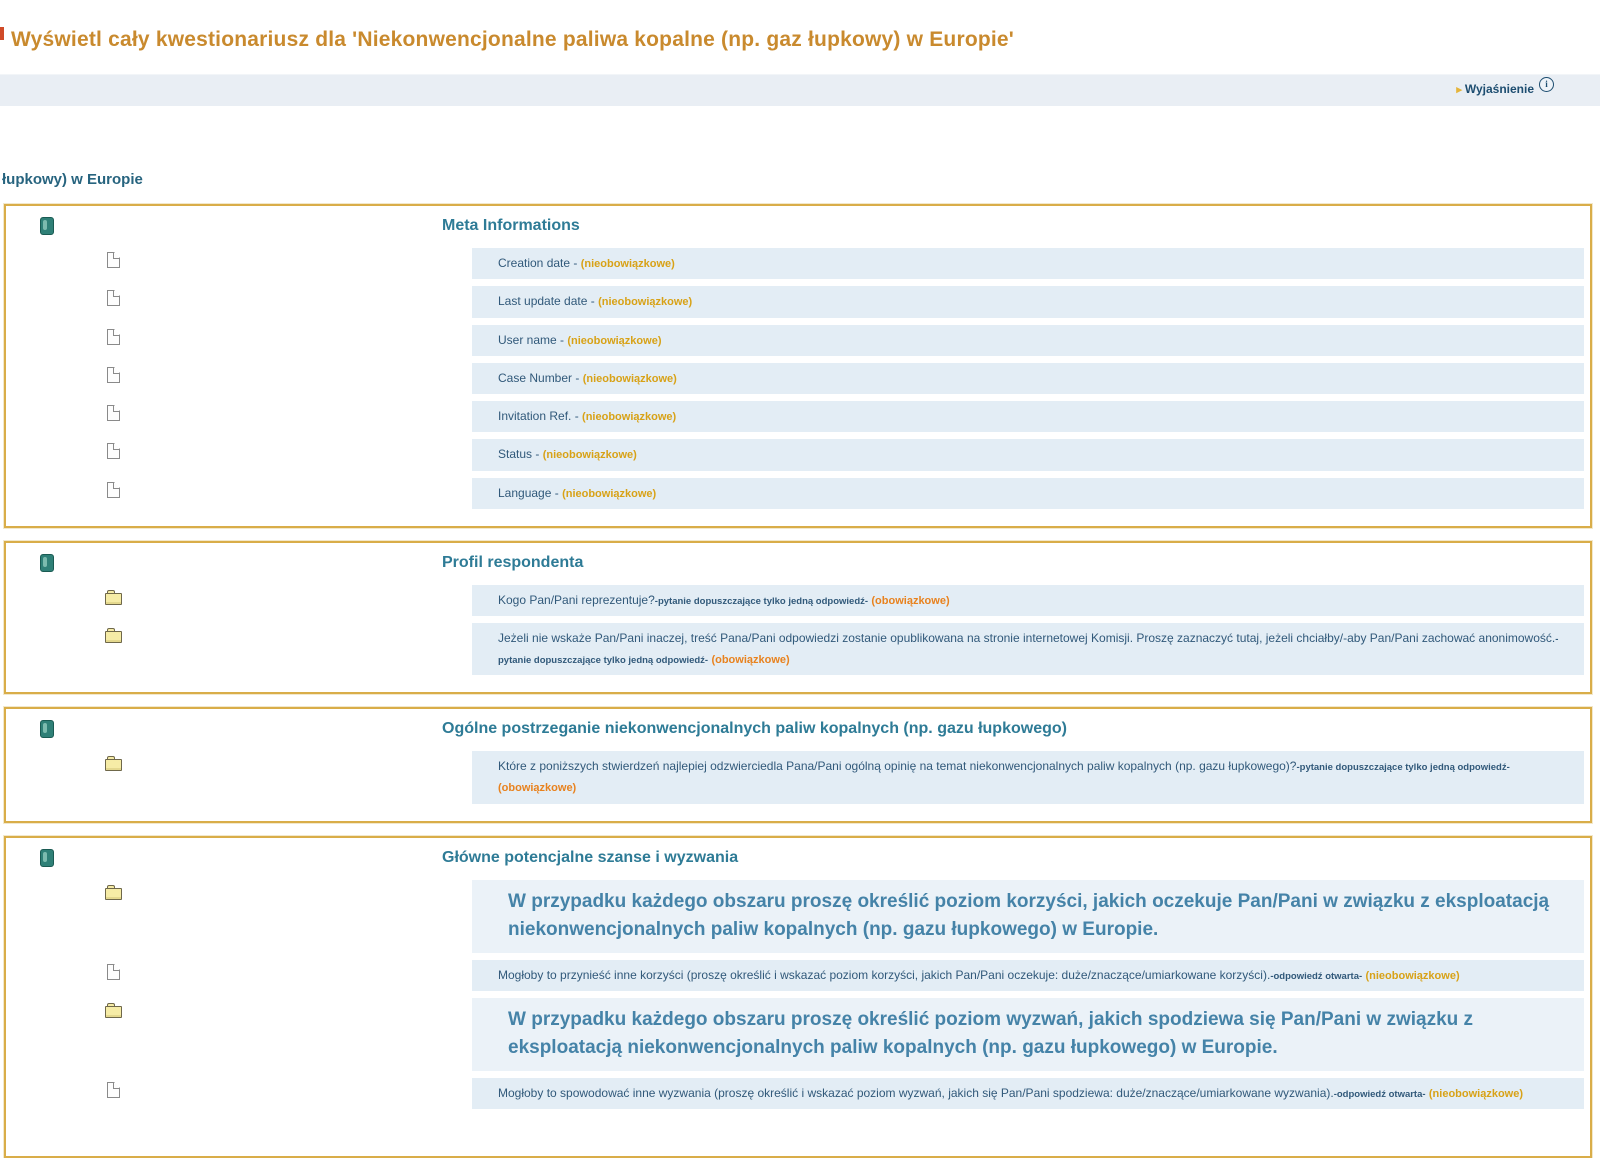  Describe the element at coordinates (535, 416) in the screenshot. I see `question-text: Invitation Ref.` at that location.